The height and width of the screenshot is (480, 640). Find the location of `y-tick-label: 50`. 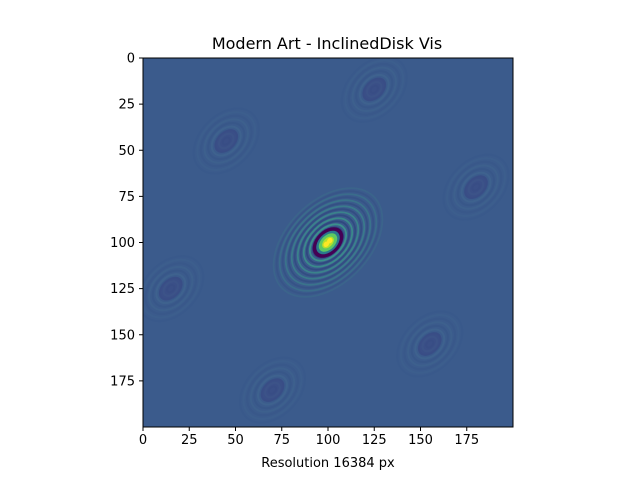

y-tick-label: 50 is located at coordinates (126, 151).